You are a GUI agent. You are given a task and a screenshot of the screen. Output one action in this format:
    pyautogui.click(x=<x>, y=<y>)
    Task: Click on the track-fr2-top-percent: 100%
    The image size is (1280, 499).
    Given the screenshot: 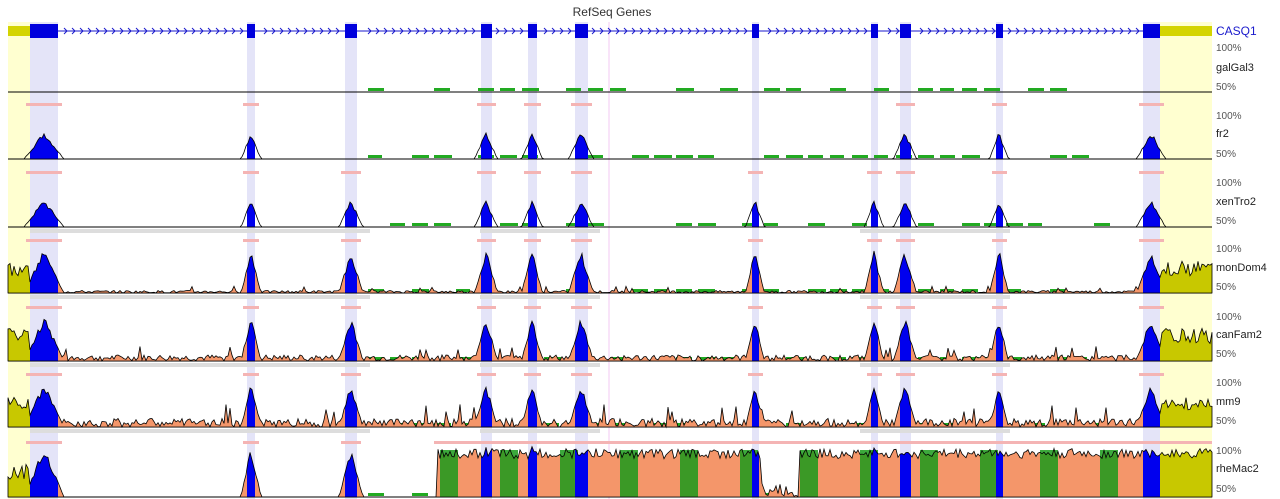 What is the action you would take?
    pyautogui.click(x=1229, y=116)
    